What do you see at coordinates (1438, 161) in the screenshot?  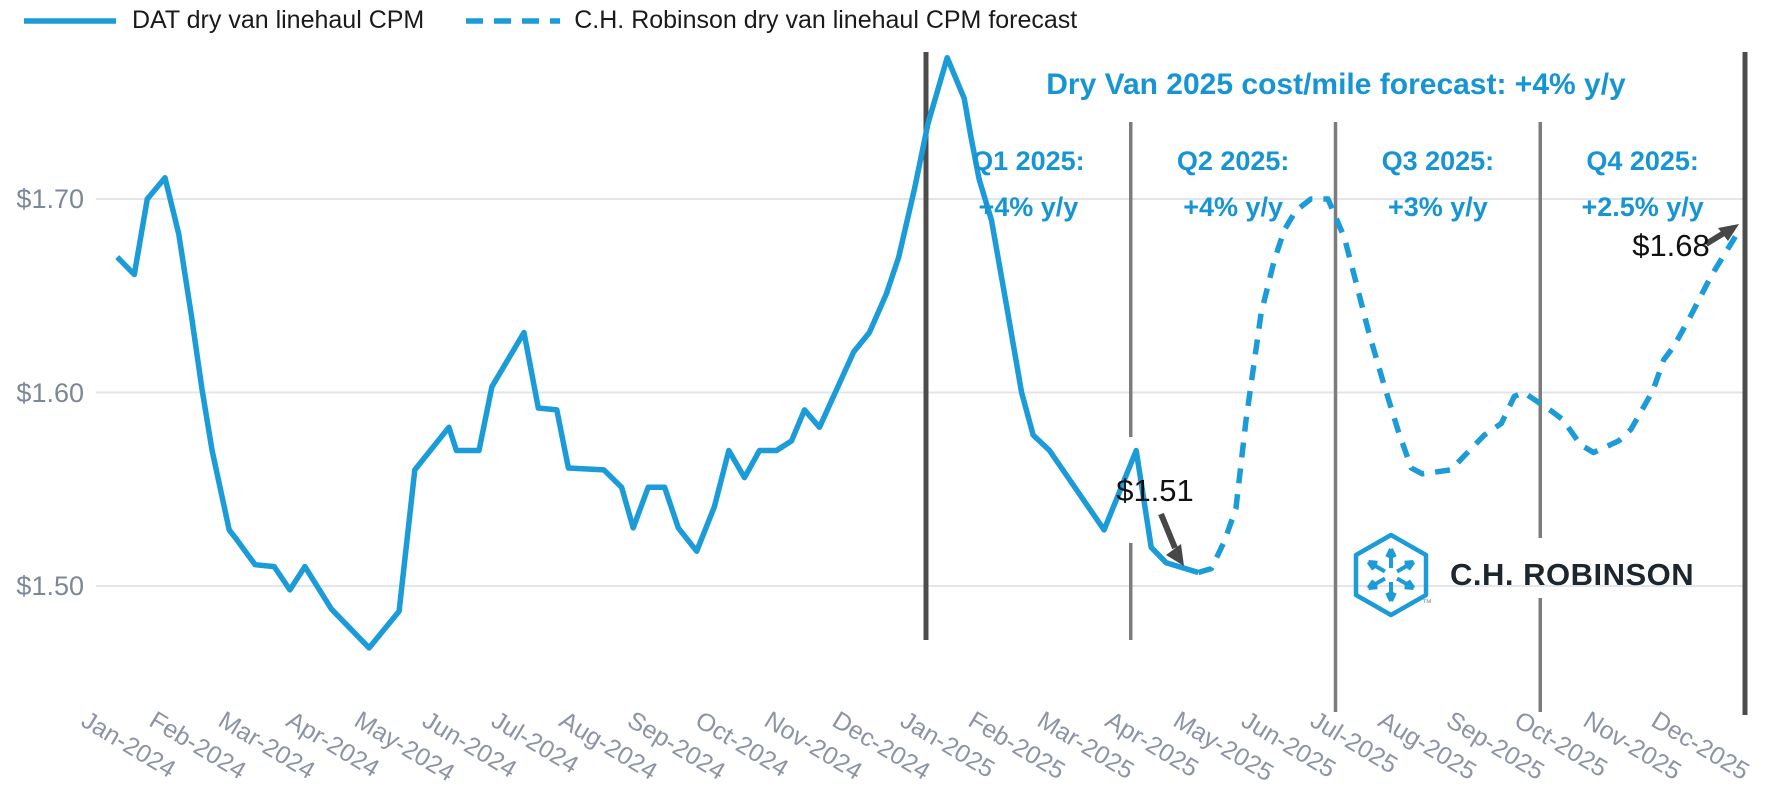 I see `quarter-name: Q3 2025:` at bounding box center [1438, 161].